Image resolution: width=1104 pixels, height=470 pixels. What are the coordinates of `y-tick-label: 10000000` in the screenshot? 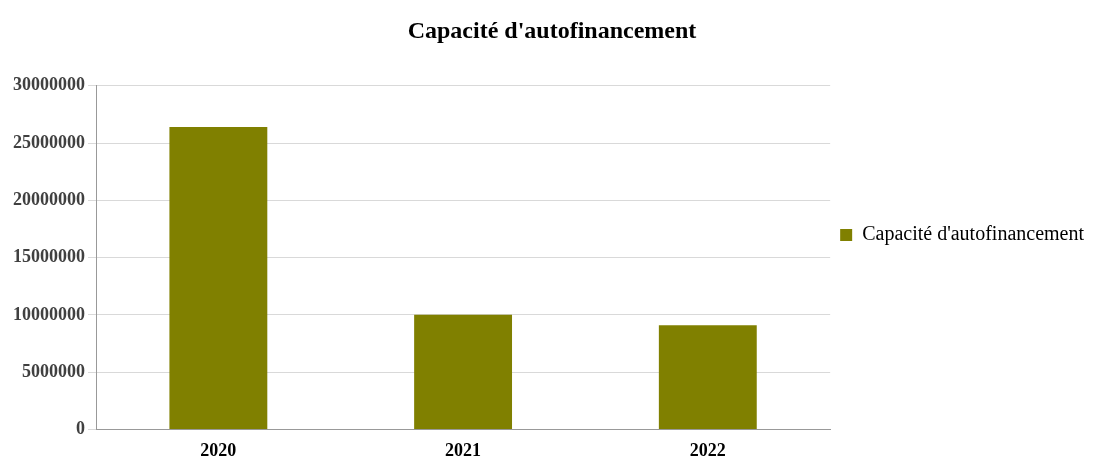 It's located at (49, 313).